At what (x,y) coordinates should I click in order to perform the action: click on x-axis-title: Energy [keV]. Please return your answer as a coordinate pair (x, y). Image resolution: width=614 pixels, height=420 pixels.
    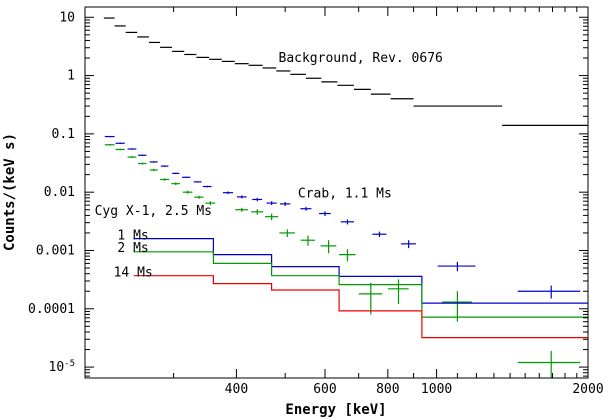
    Looking at the image, I should click on (335, 410).